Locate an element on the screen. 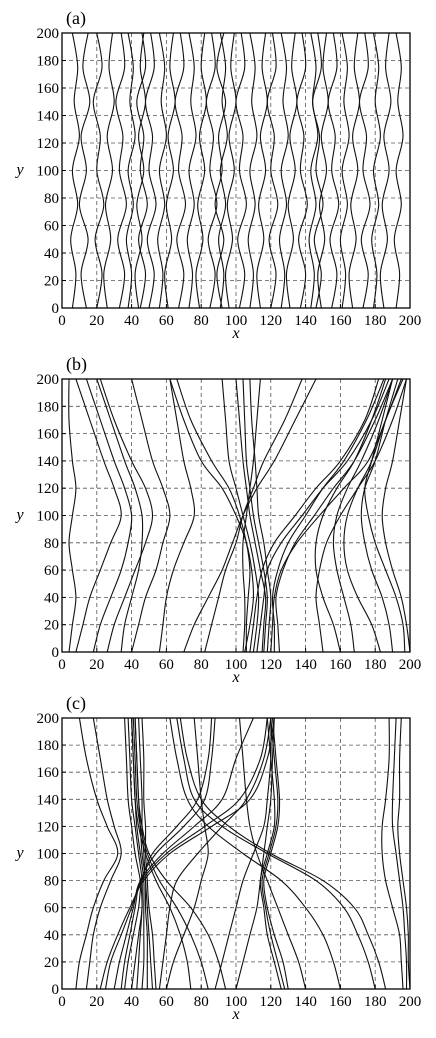  y-tick-label: 160 is located at coordinates (48, 89).